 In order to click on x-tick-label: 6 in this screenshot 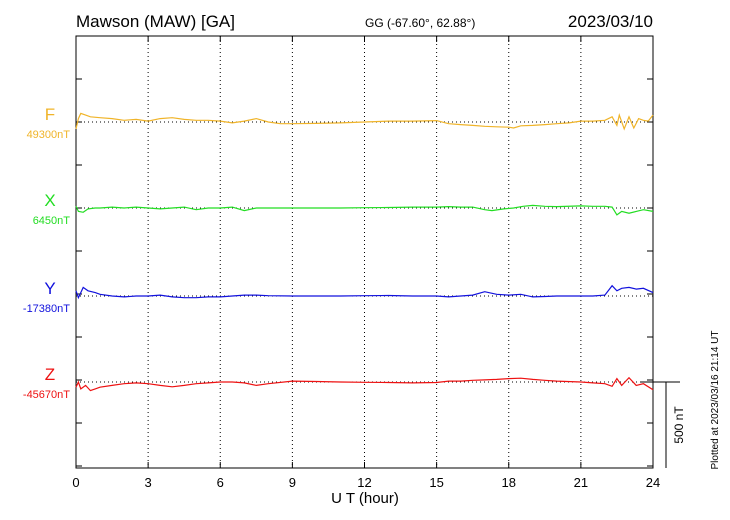, I will do `click(220, 482)`.